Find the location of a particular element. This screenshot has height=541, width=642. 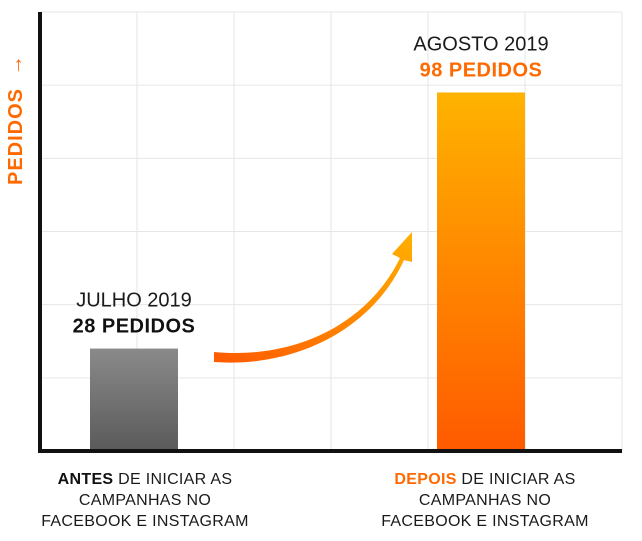

arrow-right-icon: → is located at coordinates (16, 64).